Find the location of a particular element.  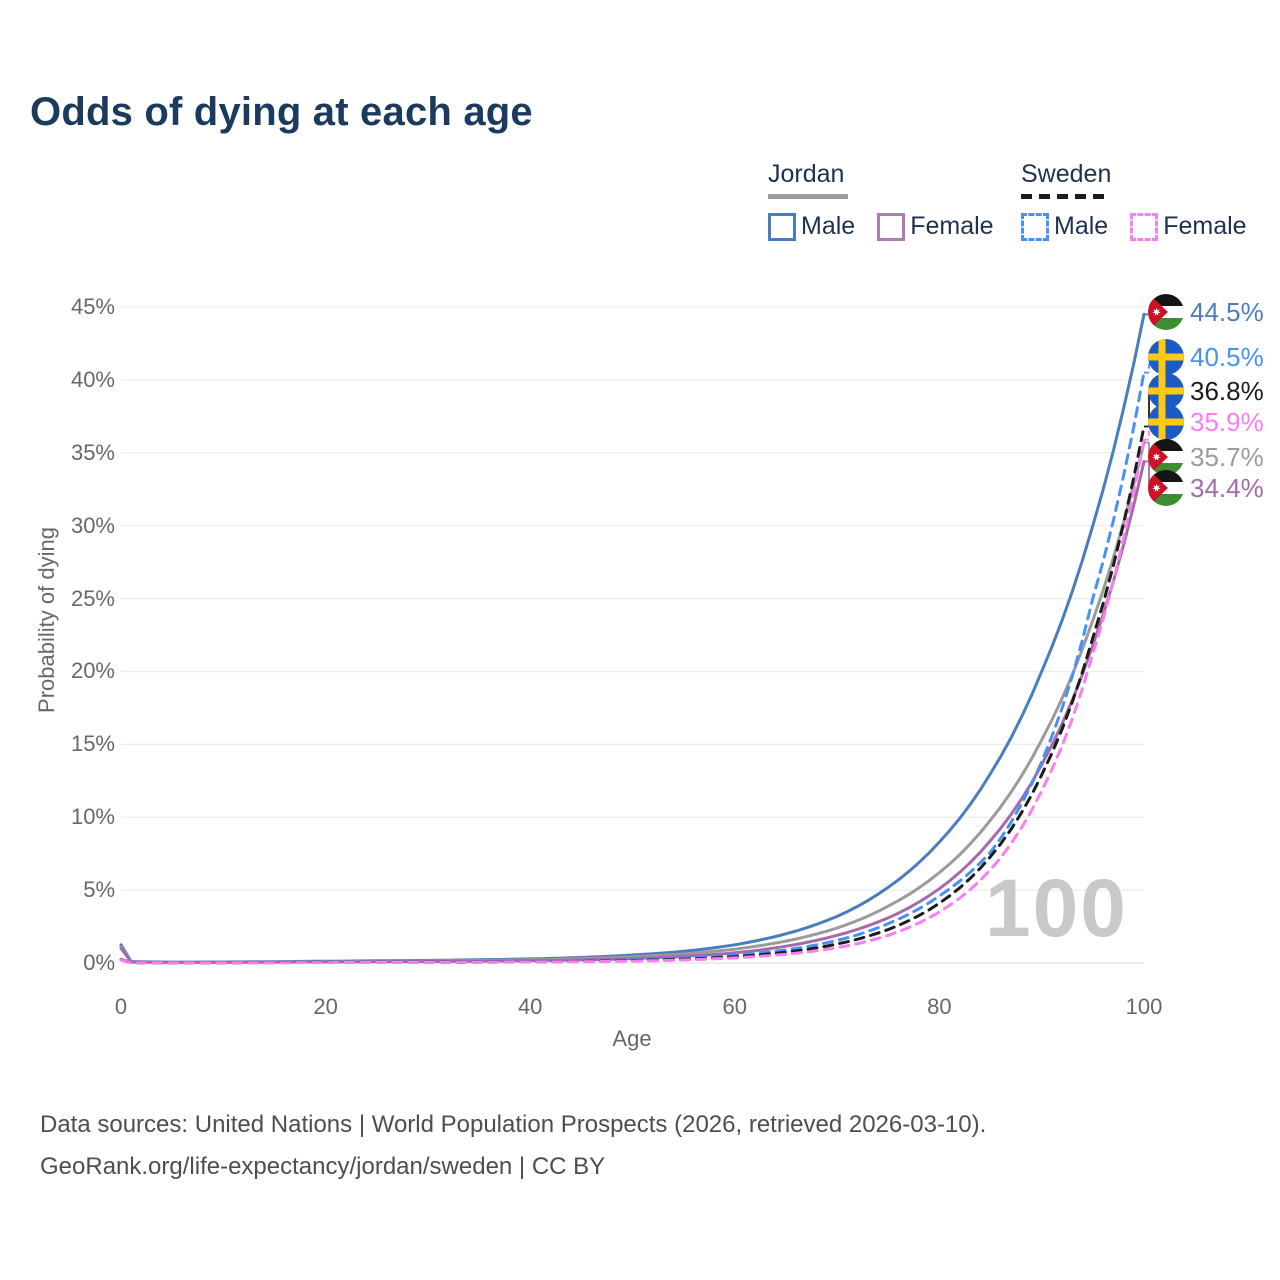

y-tick-label-5: 5% is located at coordinates (99, 890).